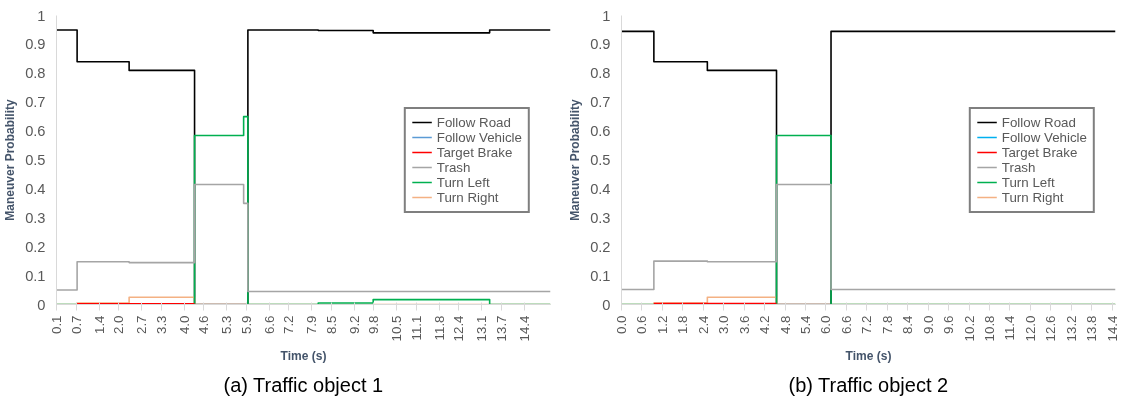 This screenshot has width=1145, height=412. I want to click on x-tick-label: 5.3, so click(227, 325).